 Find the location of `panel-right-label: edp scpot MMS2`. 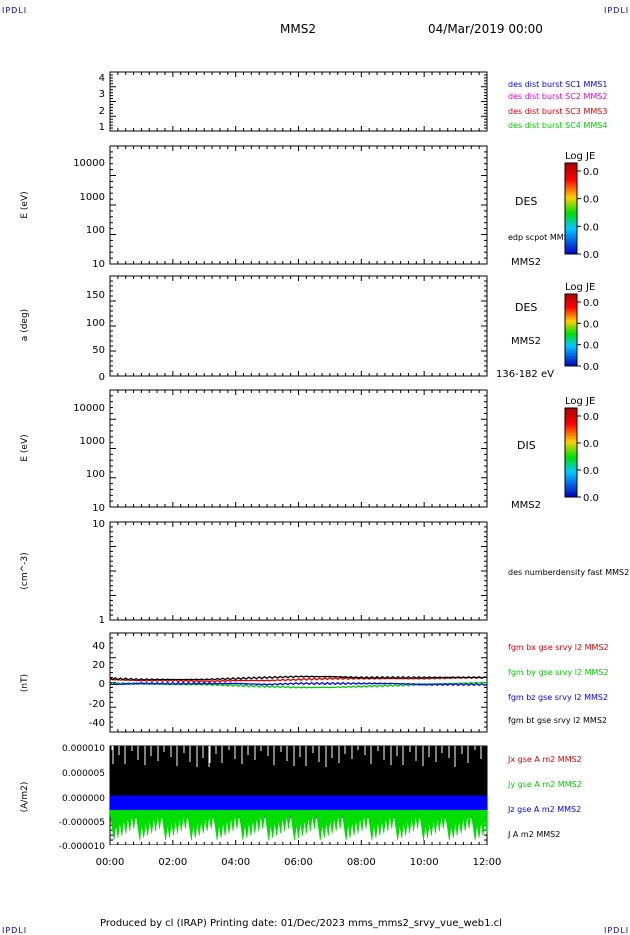

panel-right-label: edp scpot MMS2 is located at coordinates (541, 237).